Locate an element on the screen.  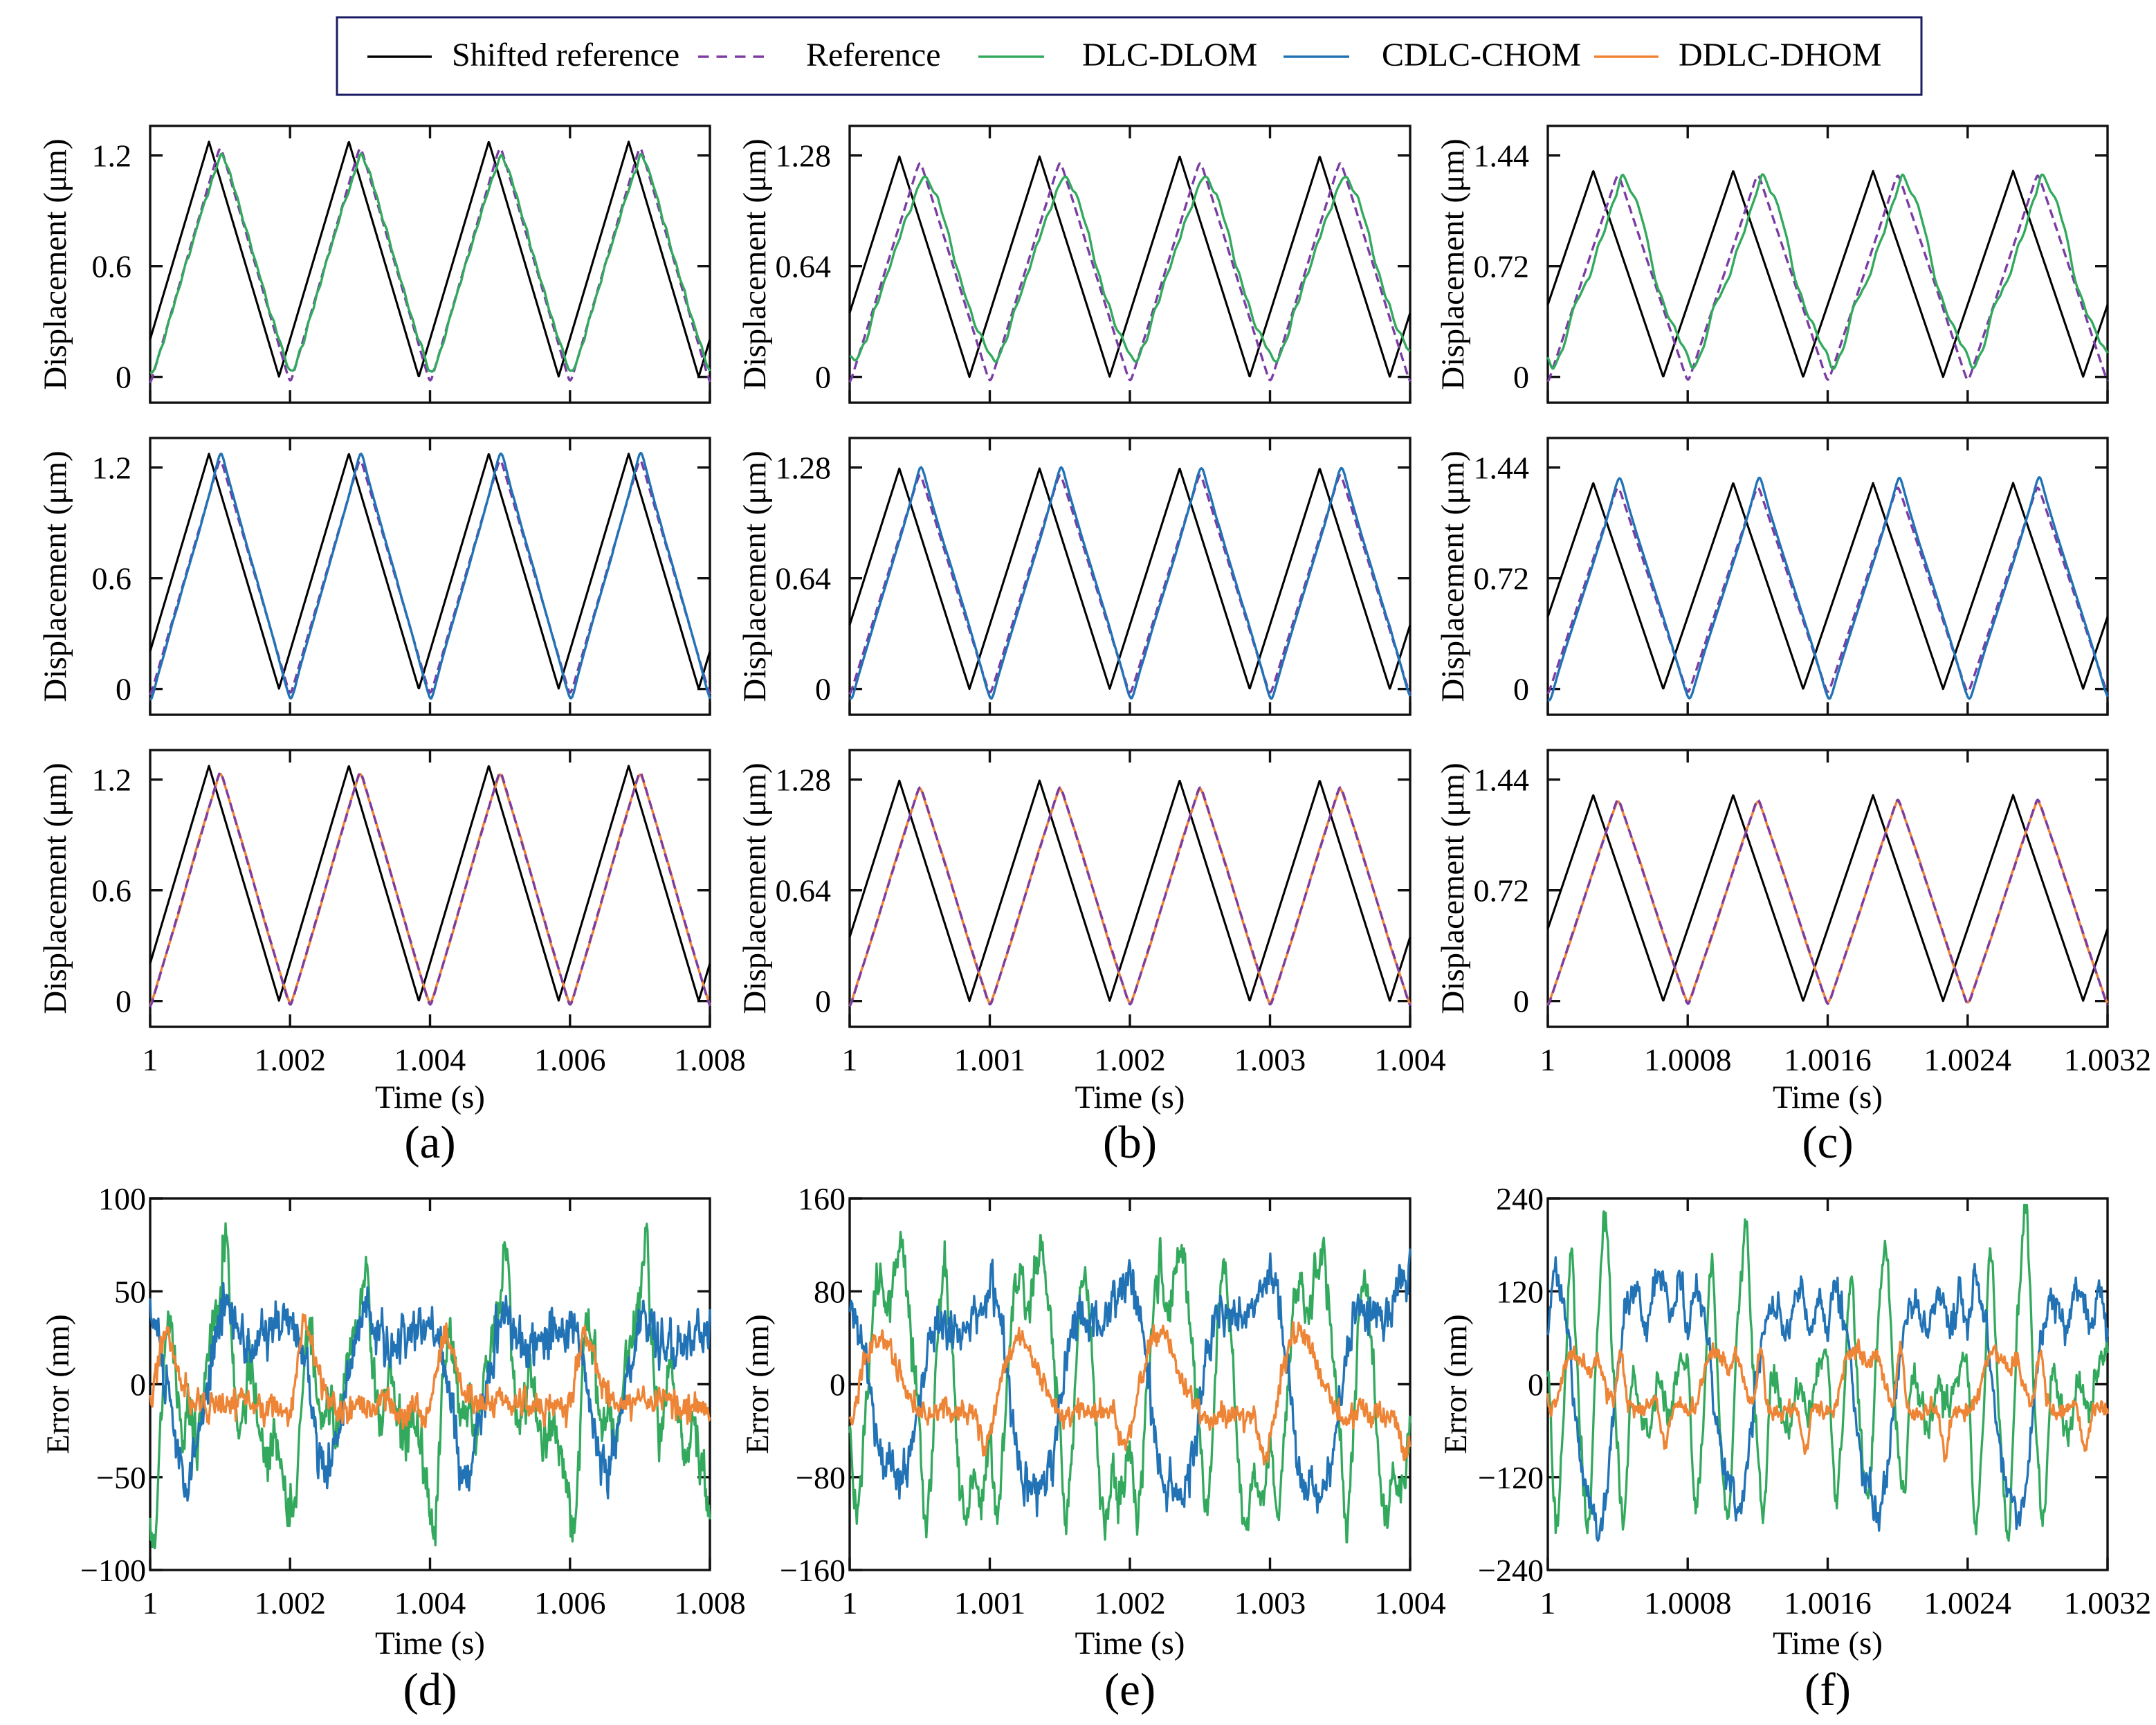
svg-text: DDLC-DHOM is located at coordinates (1780, 55).